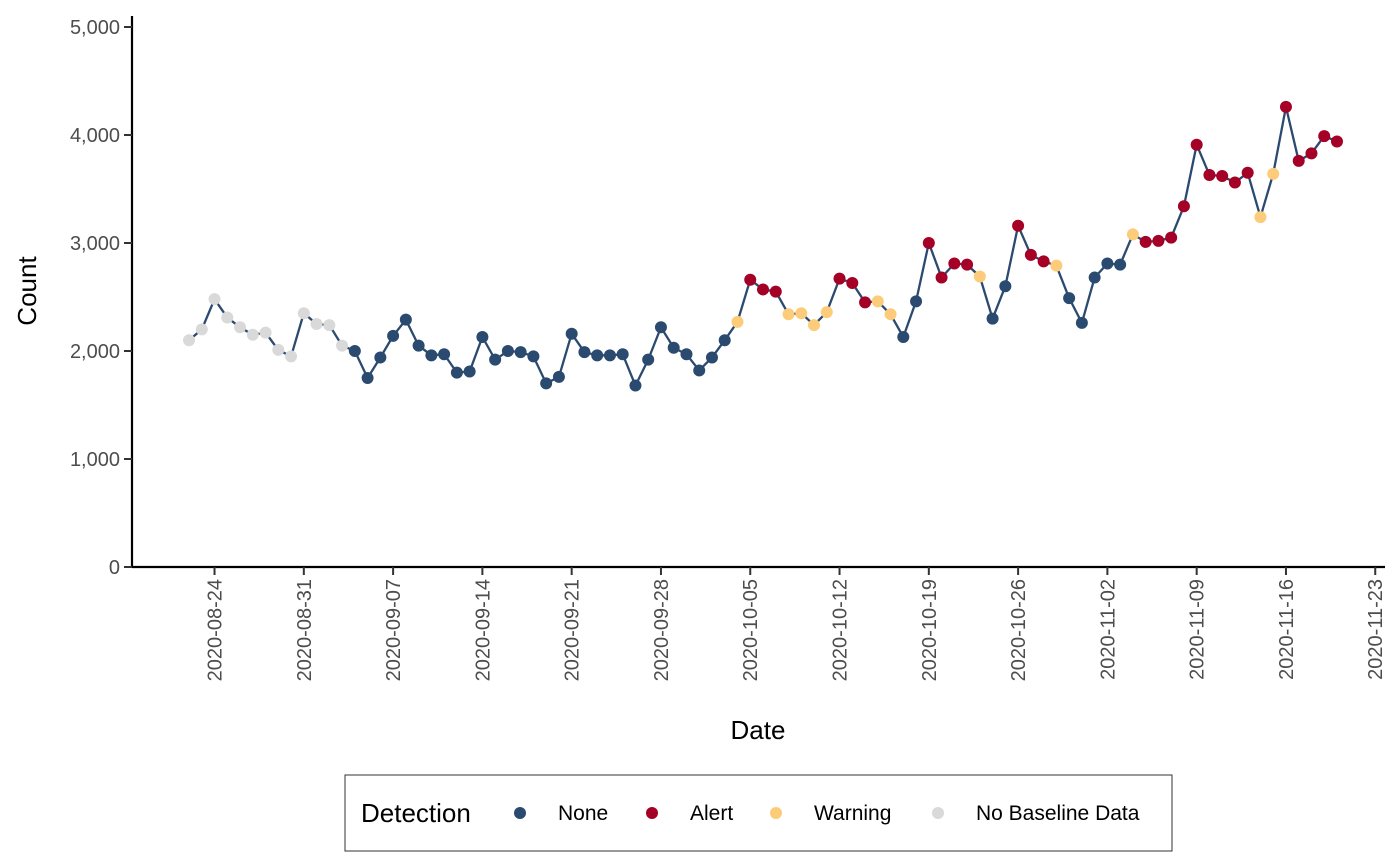 This screenshot has width=1400, height=865. What do you see at coordinates (27, 291) in the screenshot?
I see `y-axis-title: Count` at bounding box center [27, 291].